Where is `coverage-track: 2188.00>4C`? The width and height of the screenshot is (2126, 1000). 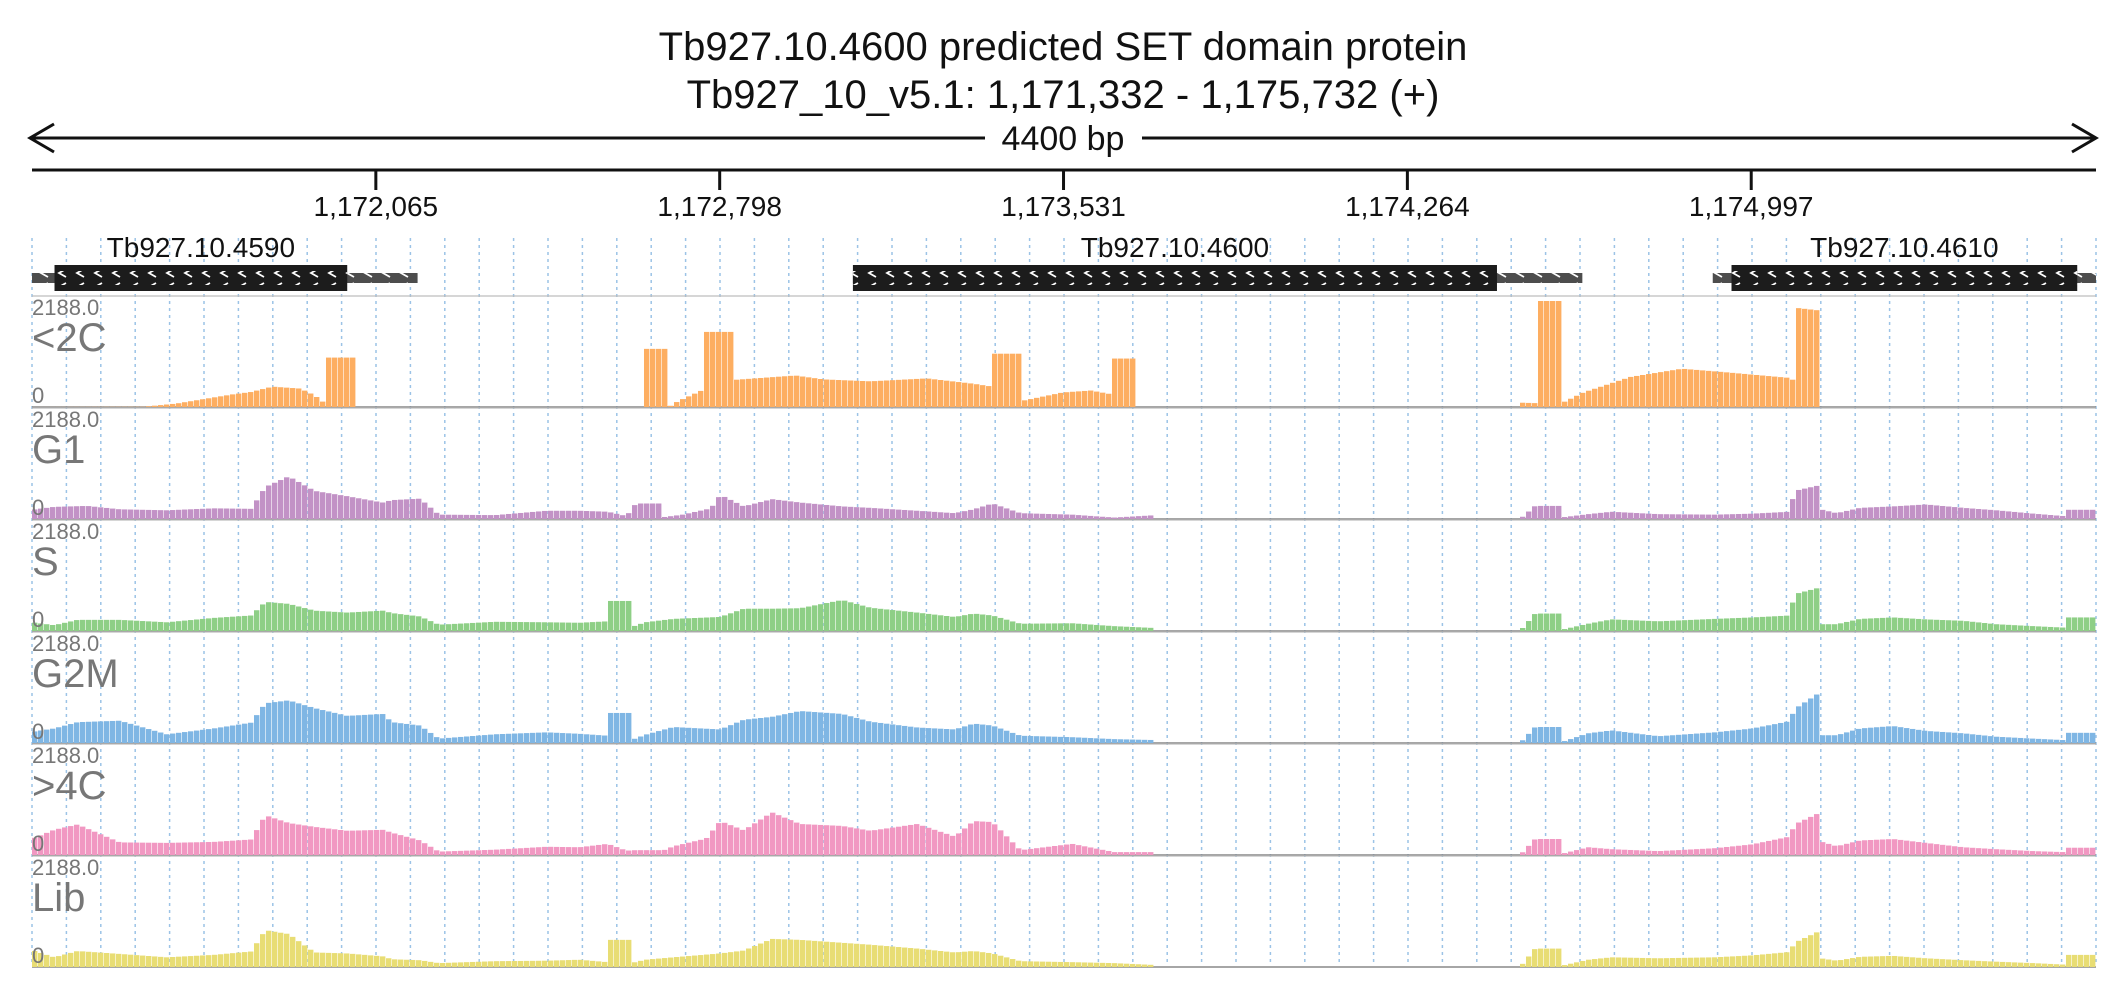
coverage-track: 2188.00>4C is located at coordinates (1064, 799).